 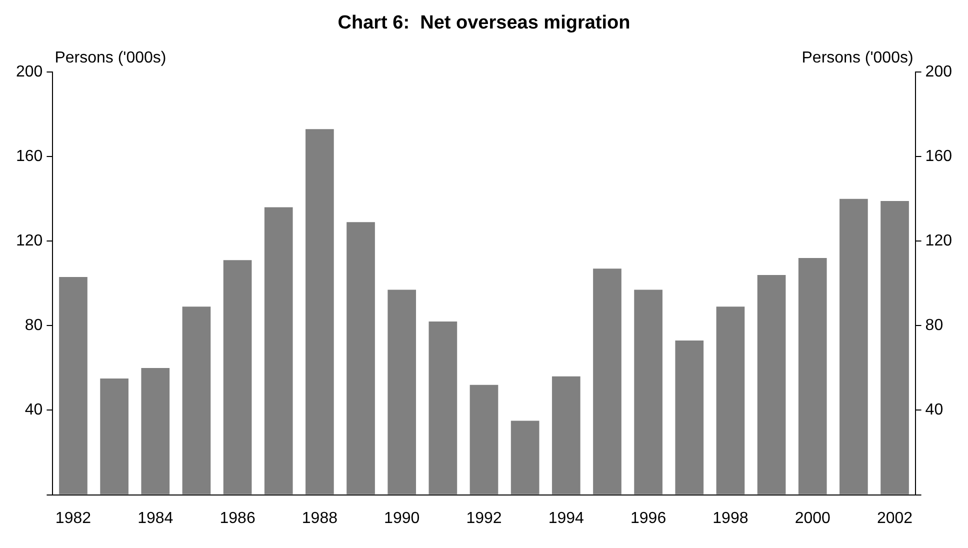 What do you see at coordinates (484, 23) in the screenshot?
I see `chart-title: Chart 6: Net overseas migration` at bounding box center [484, 23].